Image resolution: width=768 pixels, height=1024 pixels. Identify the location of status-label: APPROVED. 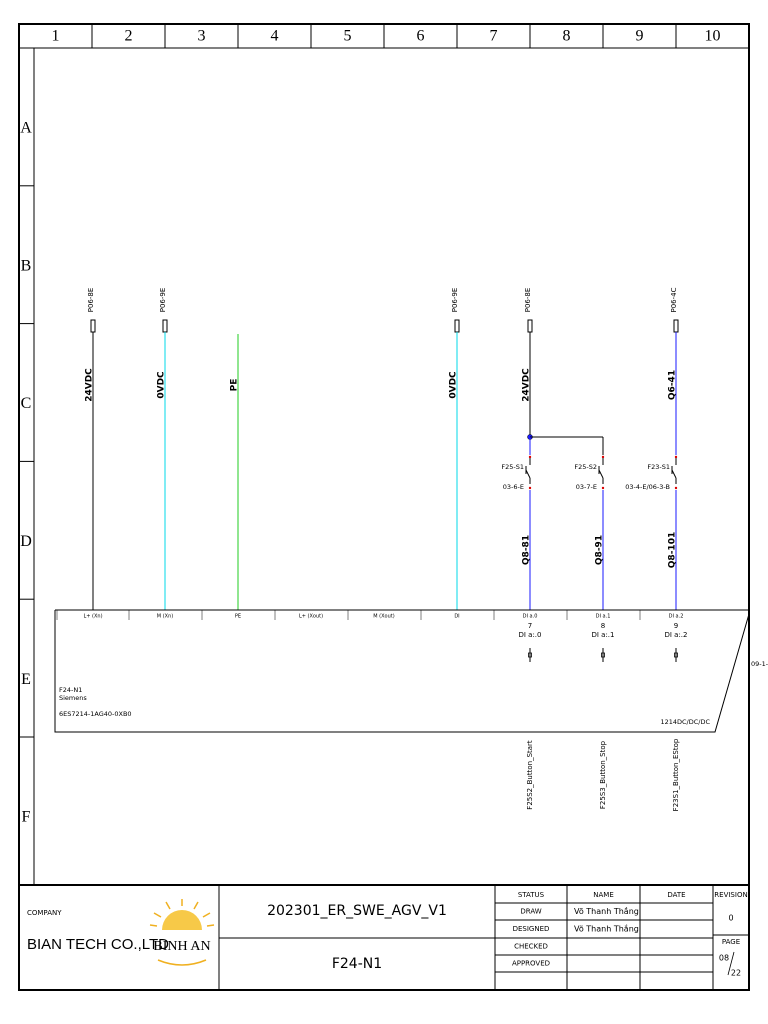
(531, 964).